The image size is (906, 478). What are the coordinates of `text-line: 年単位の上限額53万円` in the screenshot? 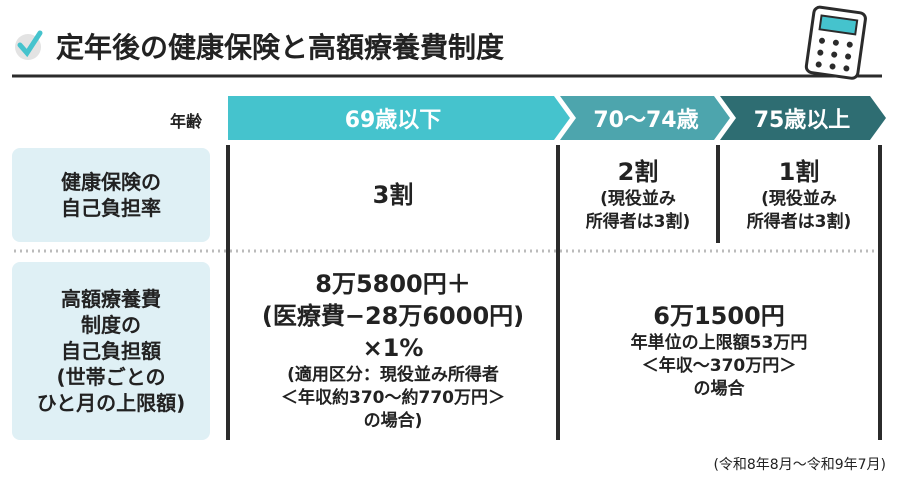 It's located at (719, 342).